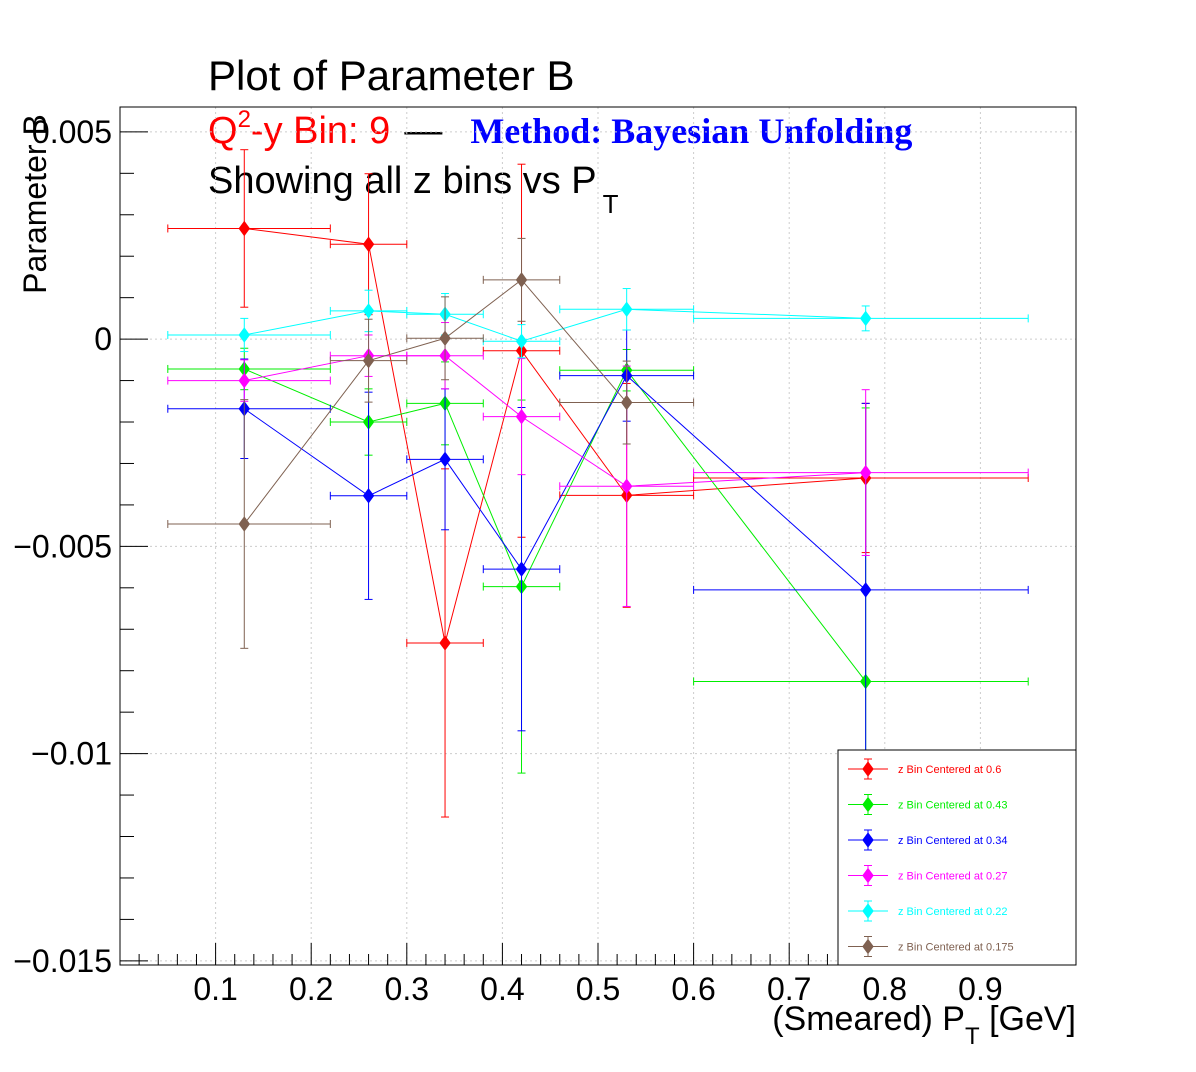 The height and width of the screenshot is (1072, 1196). I want to click on x-tick-label: 0.2, so click(311, 989).